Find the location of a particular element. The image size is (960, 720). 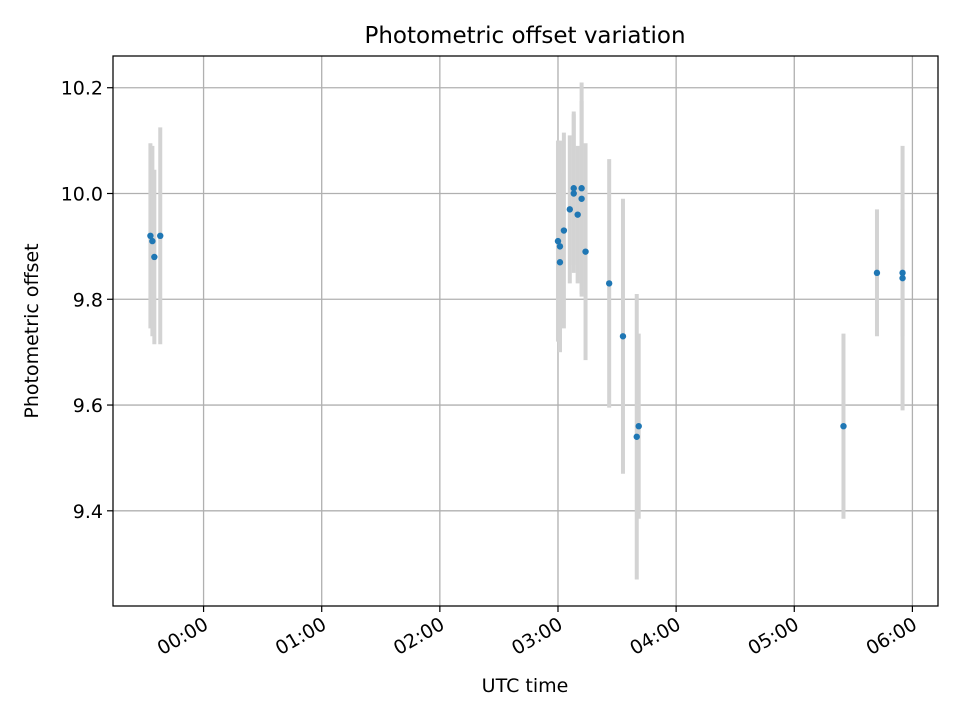

y-tick-label: 9.6 is located at coordinates (88, 406).